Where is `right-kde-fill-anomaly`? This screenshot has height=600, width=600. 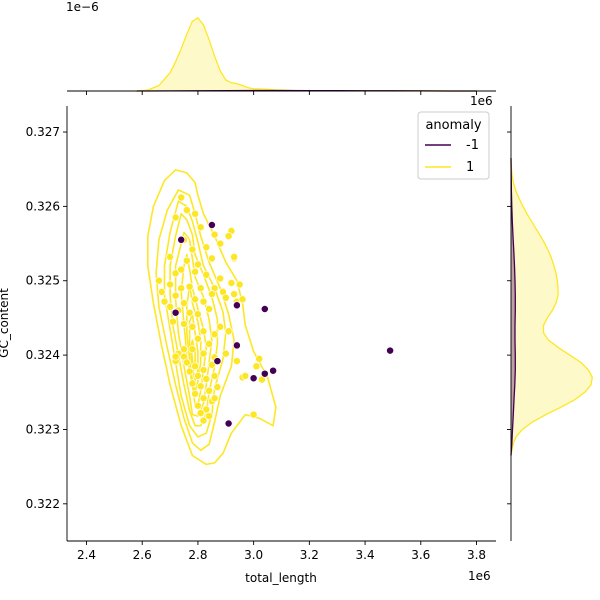 right-kde-fill-anomaly is located at coordinates (513, 307).